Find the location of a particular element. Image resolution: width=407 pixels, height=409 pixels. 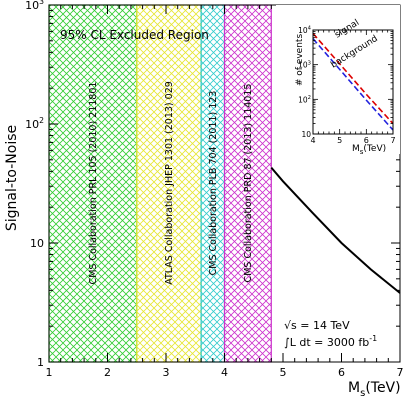

main-x-tick-label: 6 is located at coordinates (341, 372).